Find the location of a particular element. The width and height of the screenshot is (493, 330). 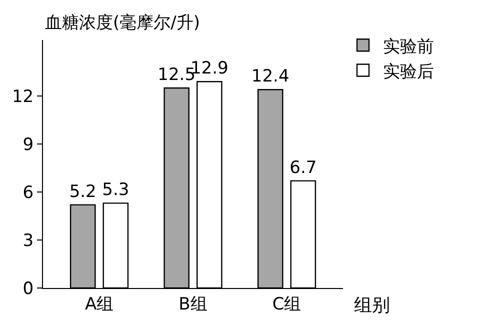

x-tick-label: C组 is located at coordinates (287, 304).